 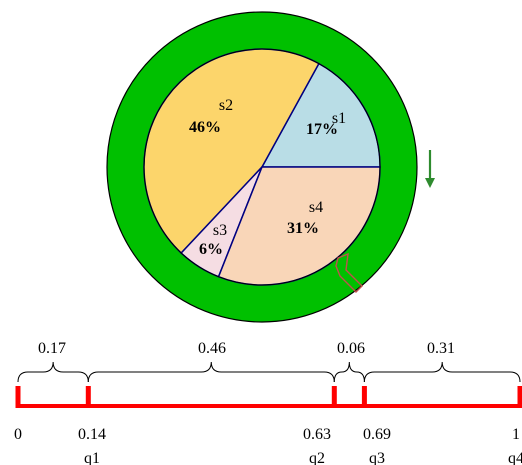 What do you see at coordinates (220, 230) in the screenshot?
I see `slice-name-s3: s3` at bounding box center [220, 230].